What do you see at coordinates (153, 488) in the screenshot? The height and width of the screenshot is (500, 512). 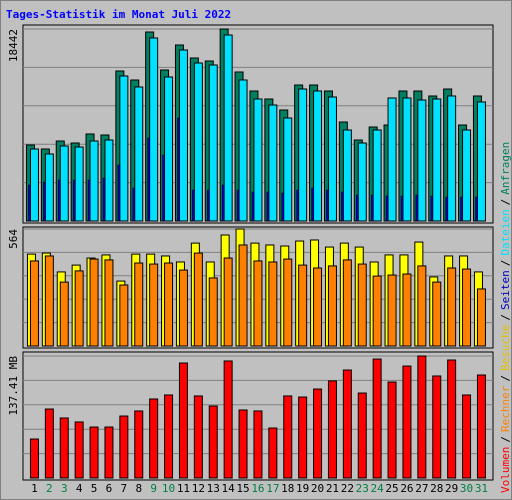 I see `x-tick-label: 9` at bounding box center [153, 488].